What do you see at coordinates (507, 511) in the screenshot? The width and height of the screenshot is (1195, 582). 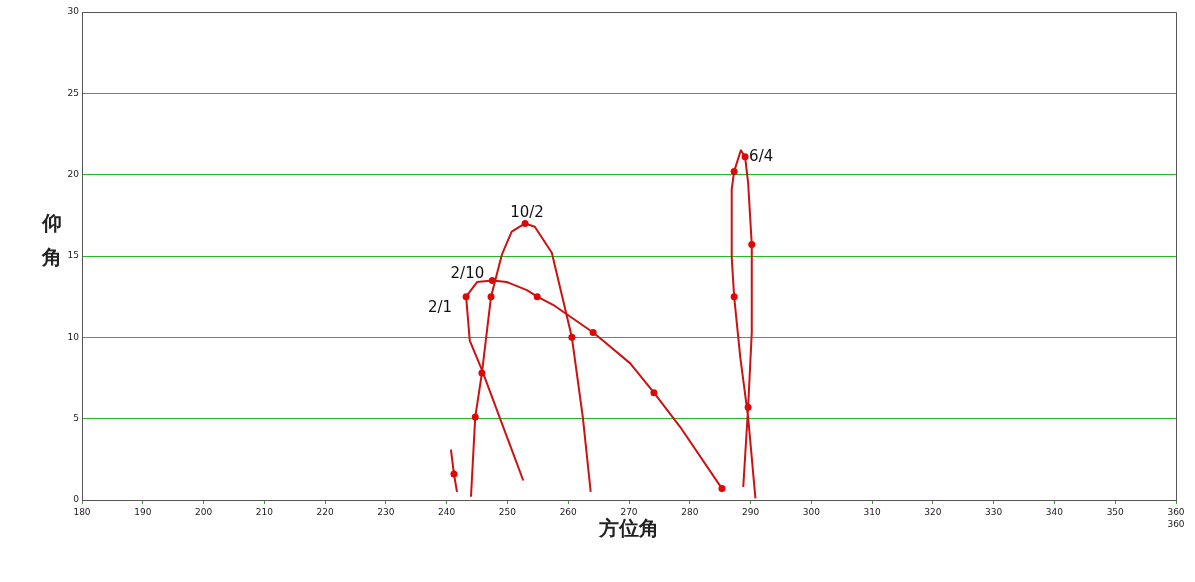 I see `x-tick-label: 250` at bounding box center [507, 511].